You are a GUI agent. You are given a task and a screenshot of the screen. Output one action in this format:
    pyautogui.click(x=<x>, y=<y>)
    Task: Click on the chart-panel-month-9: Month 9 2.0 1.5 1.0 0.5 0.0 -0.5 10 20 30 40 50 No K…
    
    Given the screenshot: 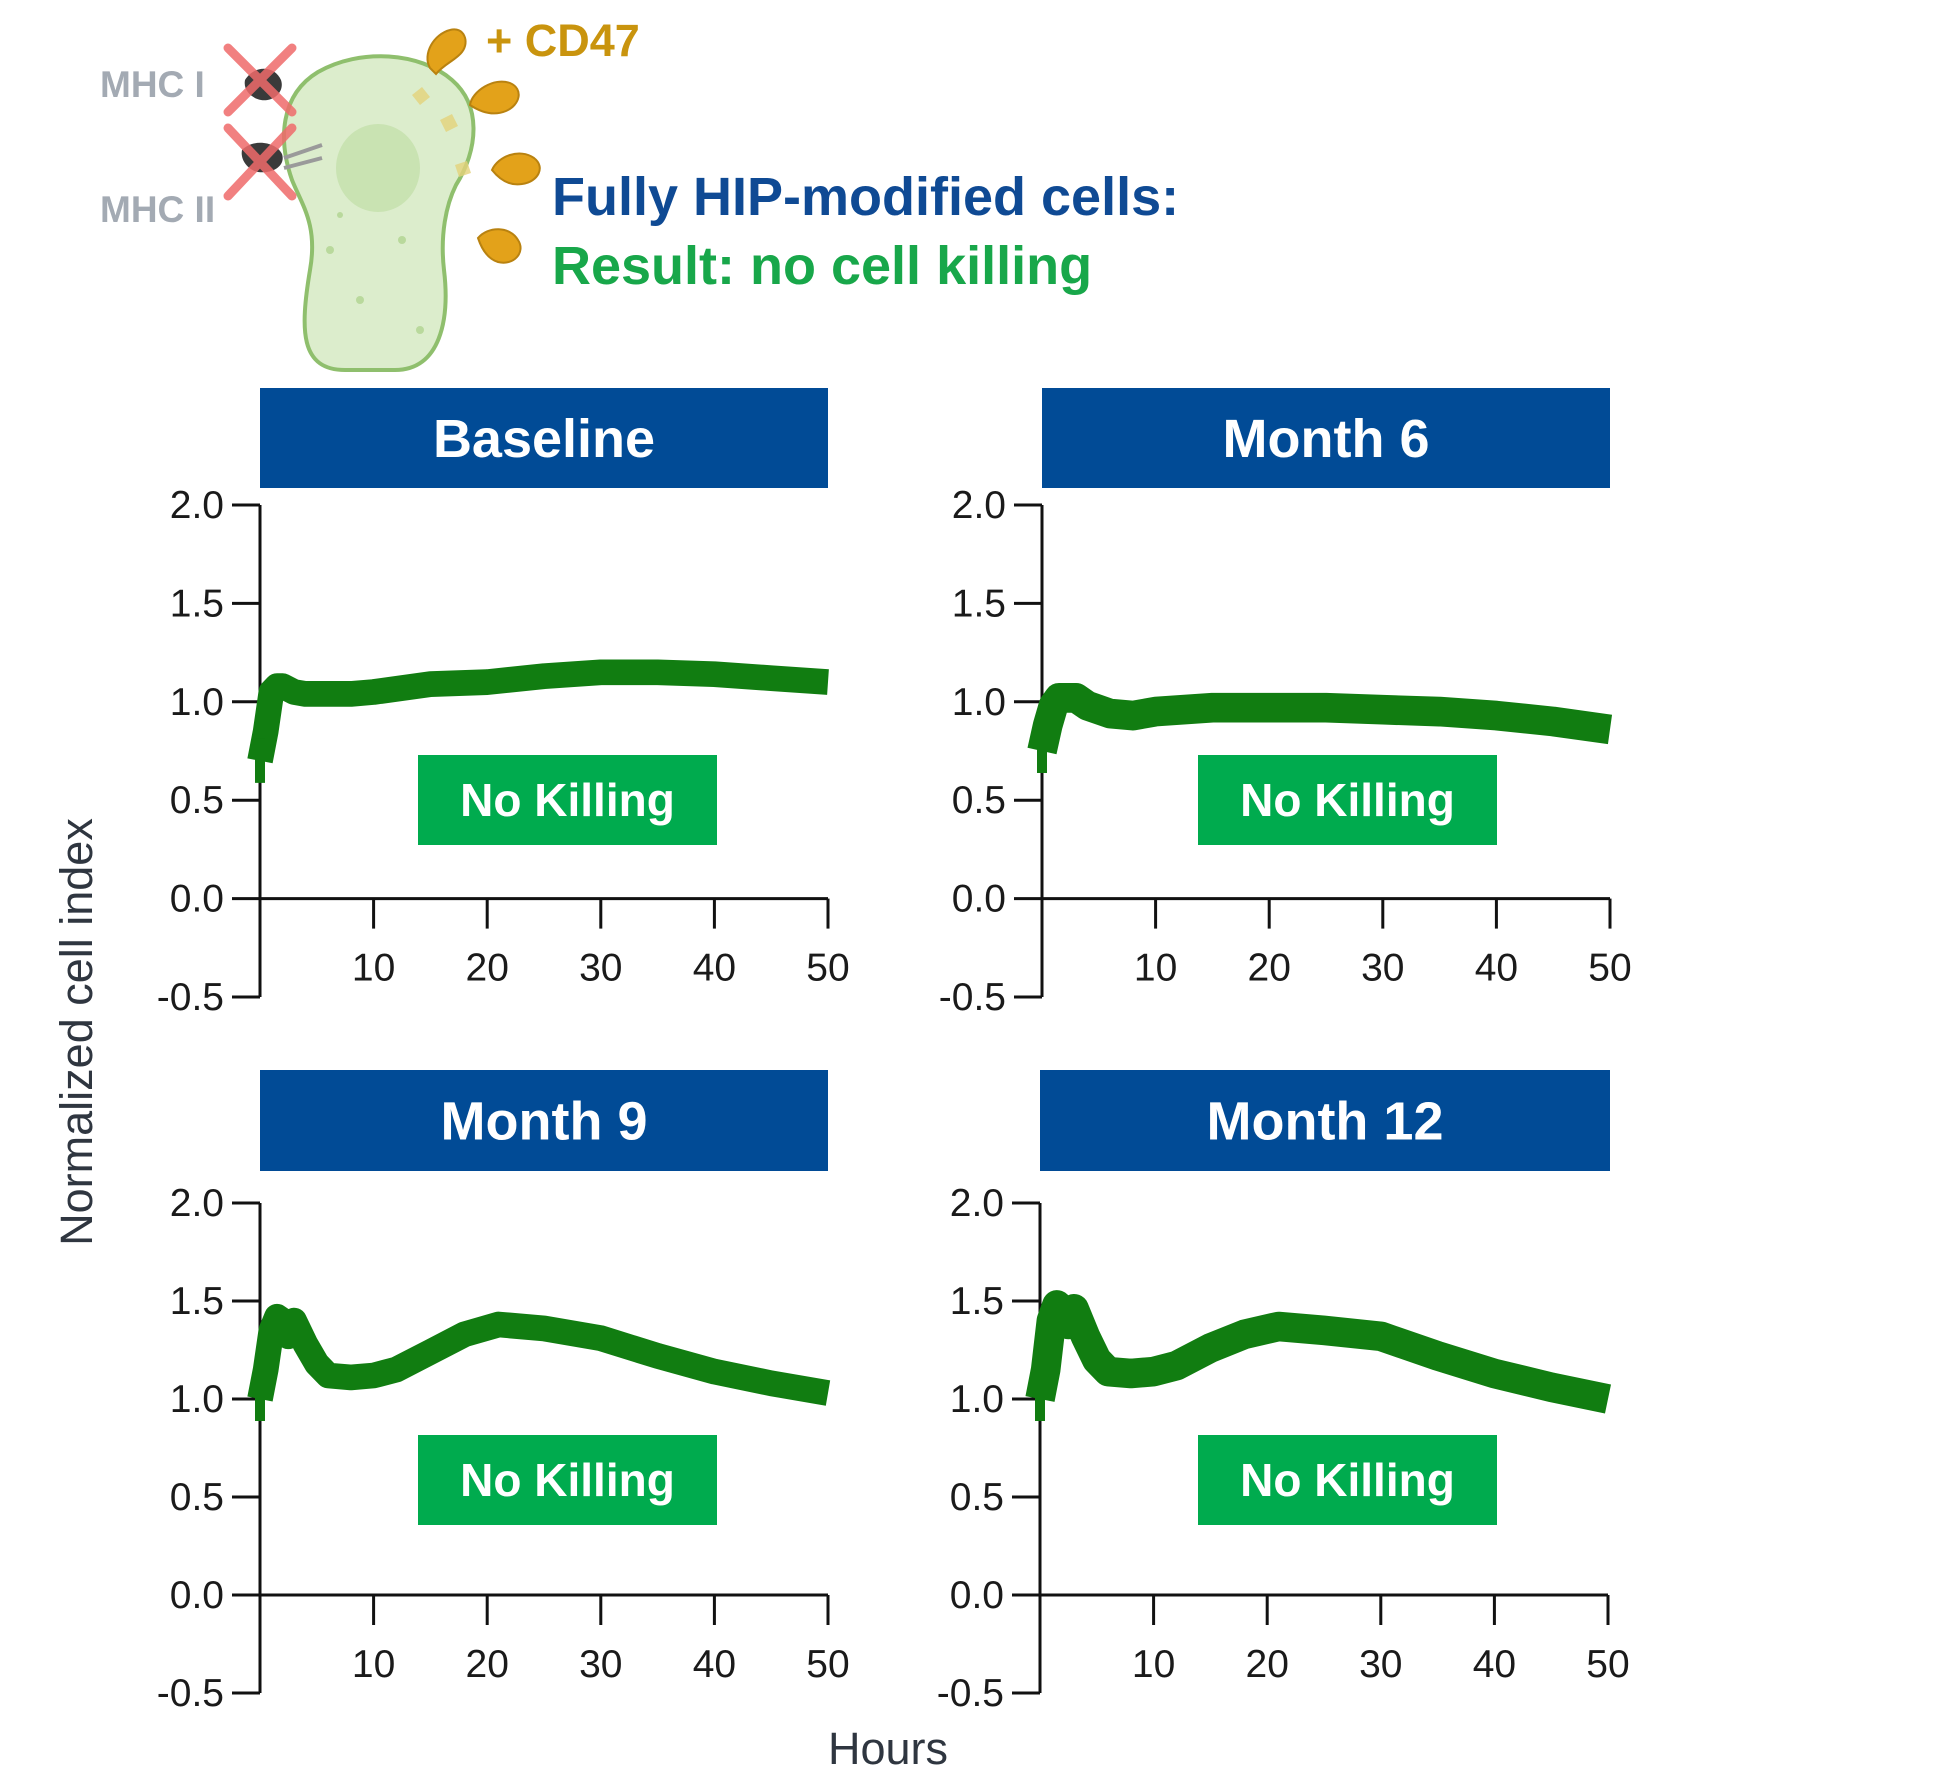 What is the action you would take?
    pyautogui.click(x=503, y=1392)
    